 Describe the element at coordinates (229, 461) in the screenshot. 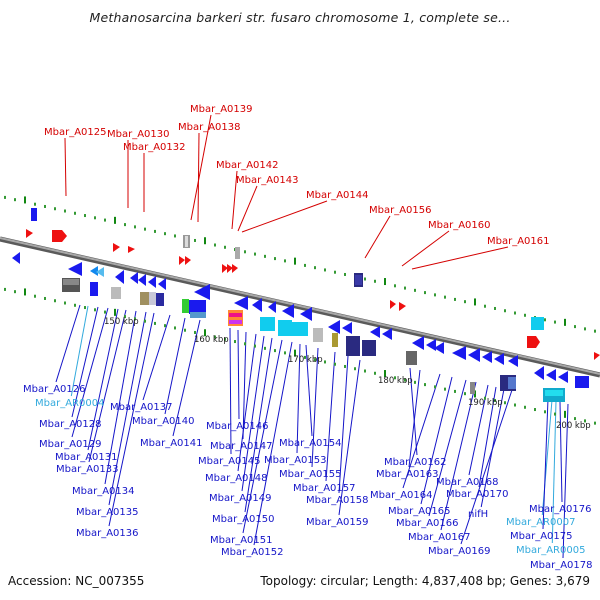

I see `gene-label-lower: Mbar_A0145` at that location.